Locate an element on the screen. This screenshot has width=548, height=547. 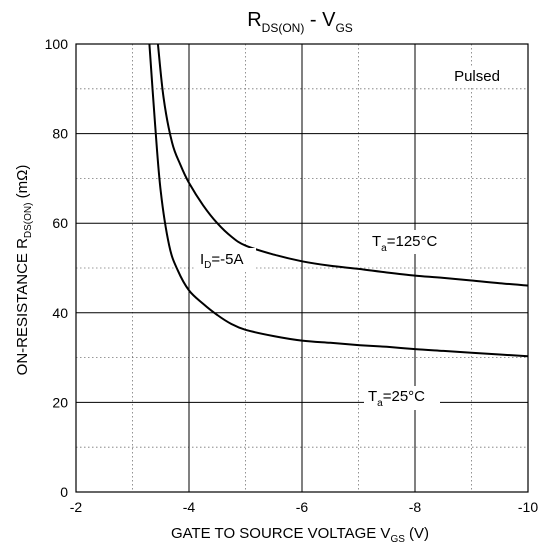
y-tick-label: 80 is located at coordinates (60, 134).